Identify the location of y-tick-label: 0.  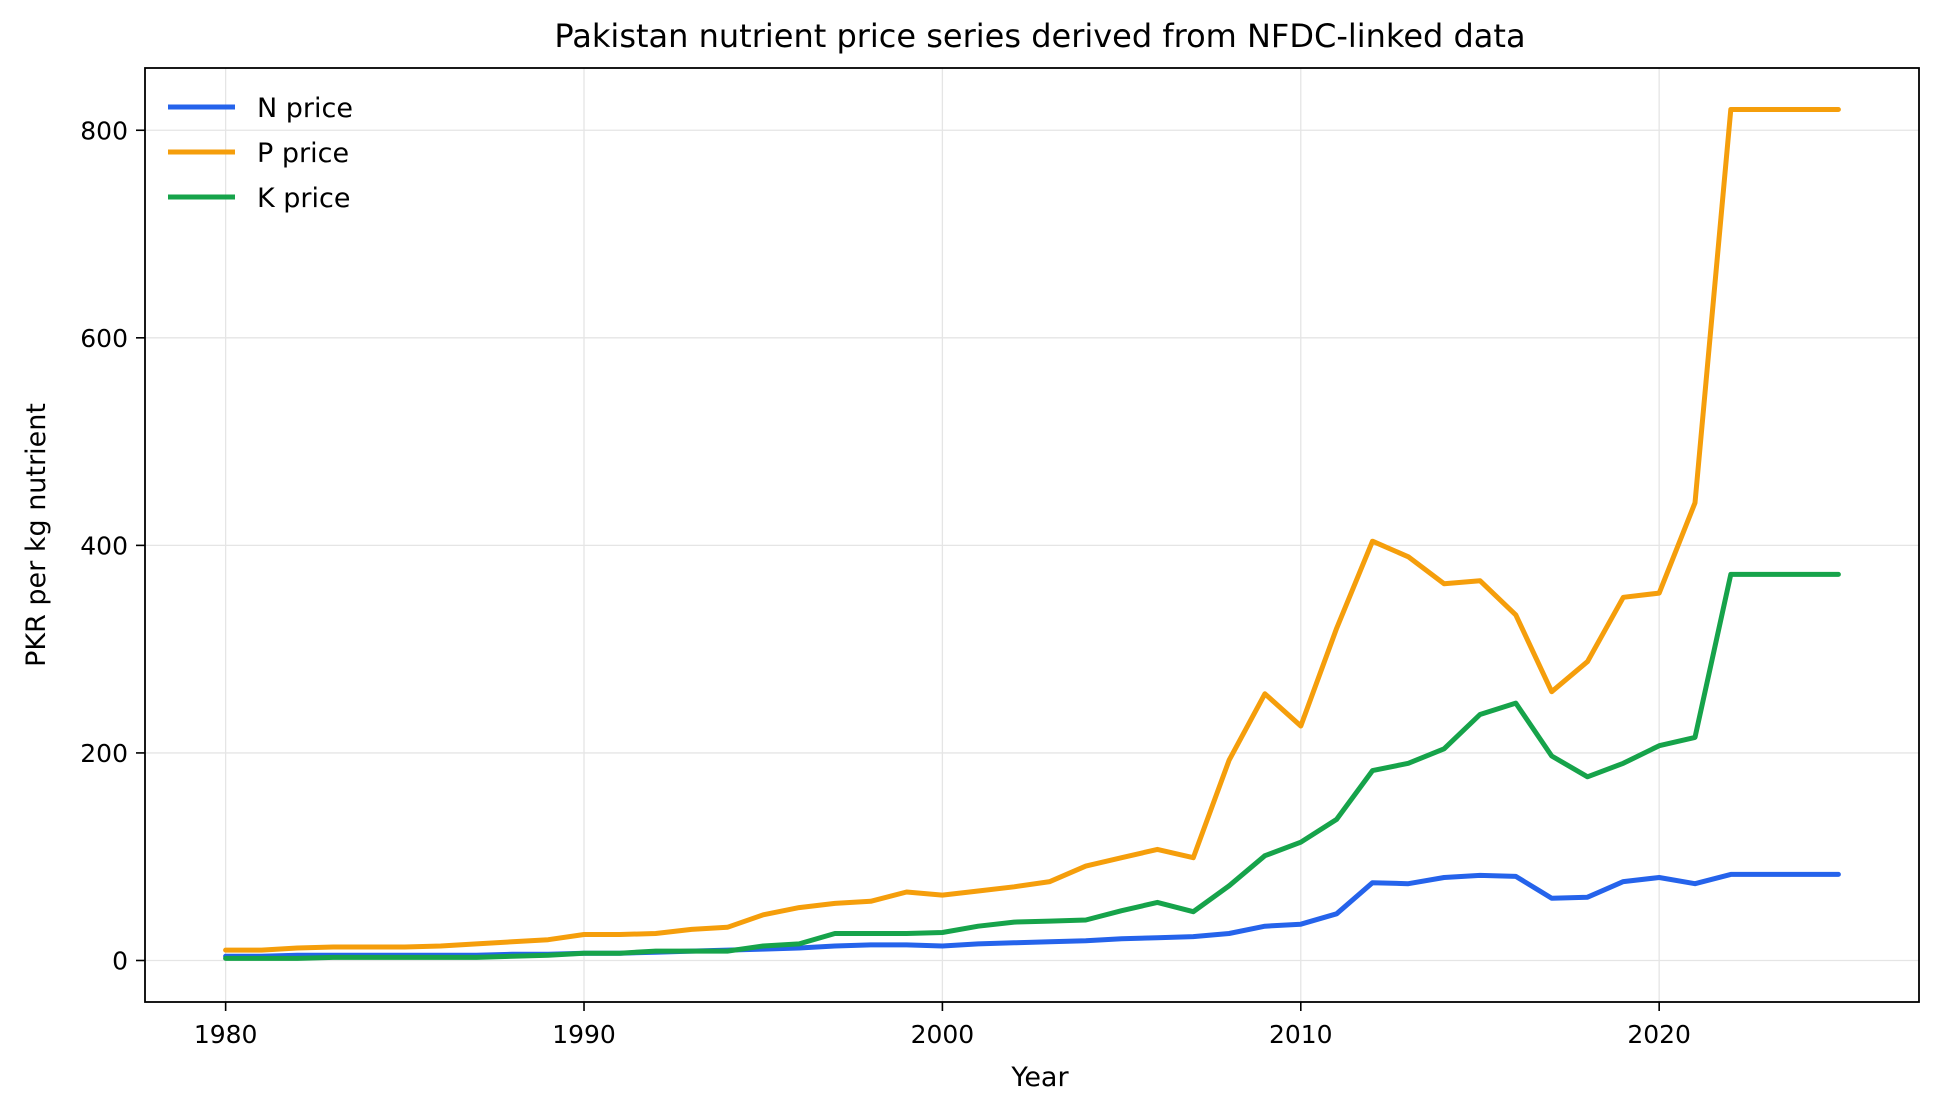
(120, 960).